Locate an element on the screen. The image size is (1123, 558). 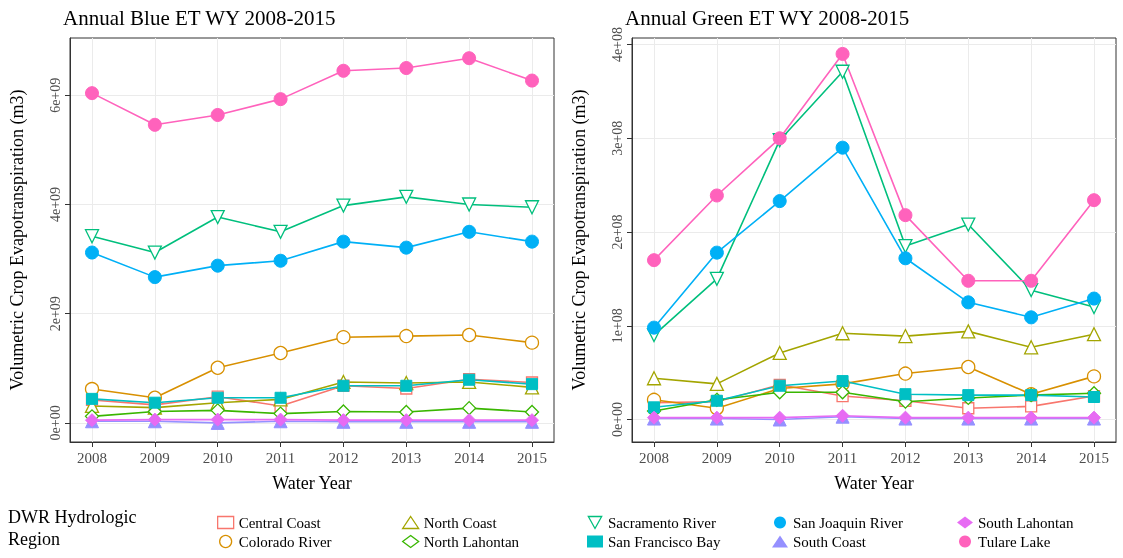
legend-label: Sacramento River is located at coordinates (662, 522).